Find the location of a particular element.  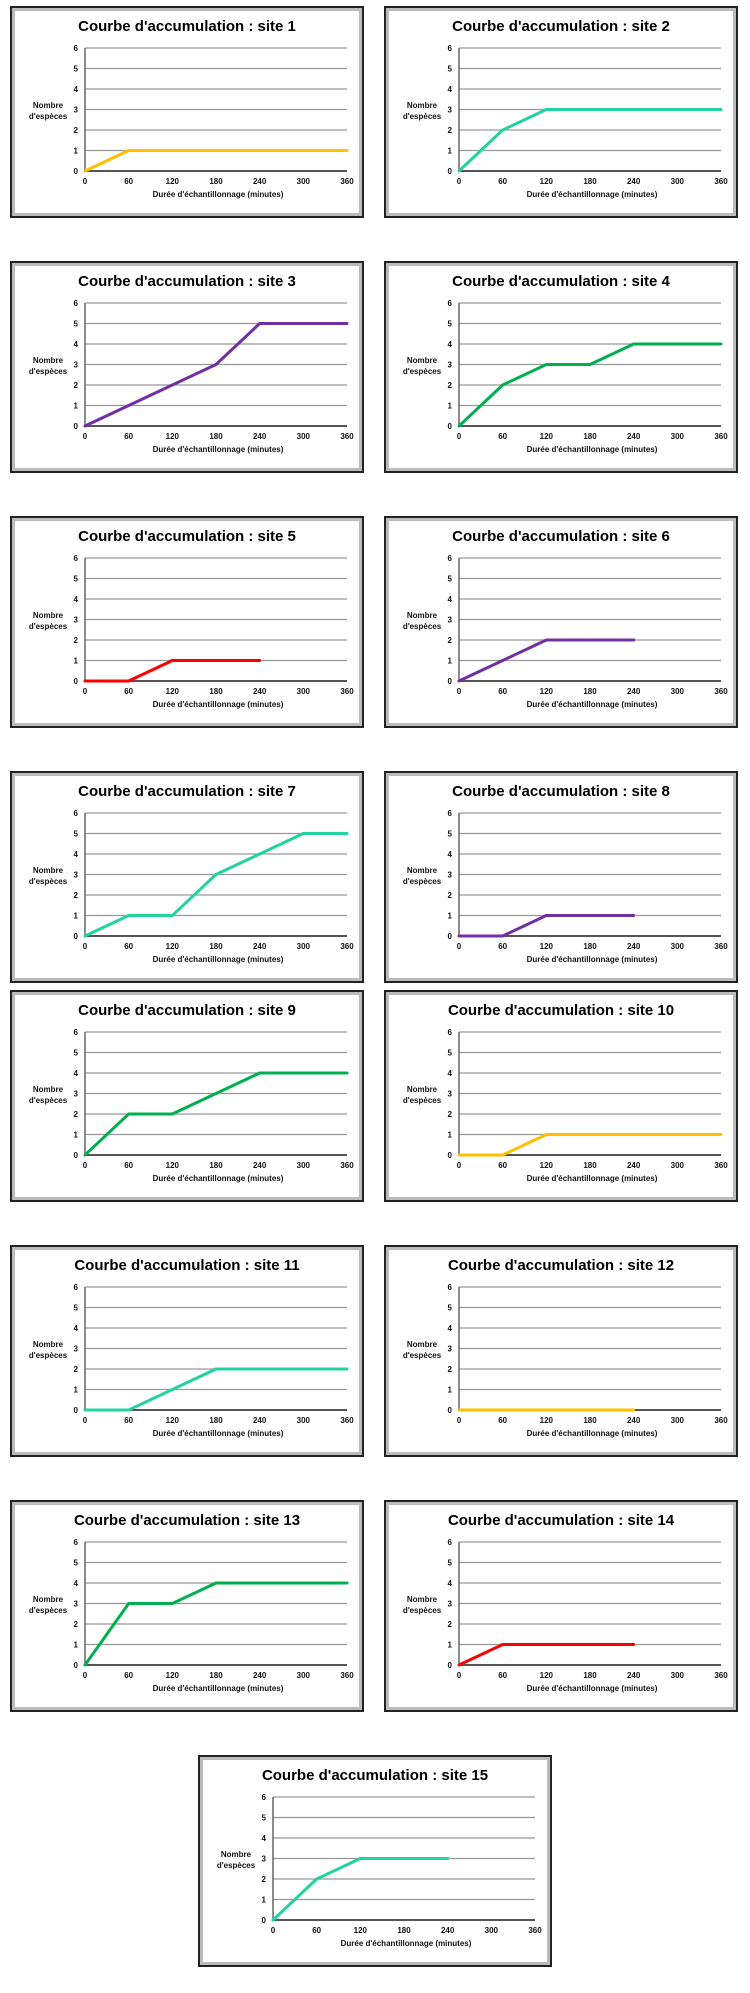

chart-title: Courbe d'accumulation : site 14 is located at coordinates (561, 1520).